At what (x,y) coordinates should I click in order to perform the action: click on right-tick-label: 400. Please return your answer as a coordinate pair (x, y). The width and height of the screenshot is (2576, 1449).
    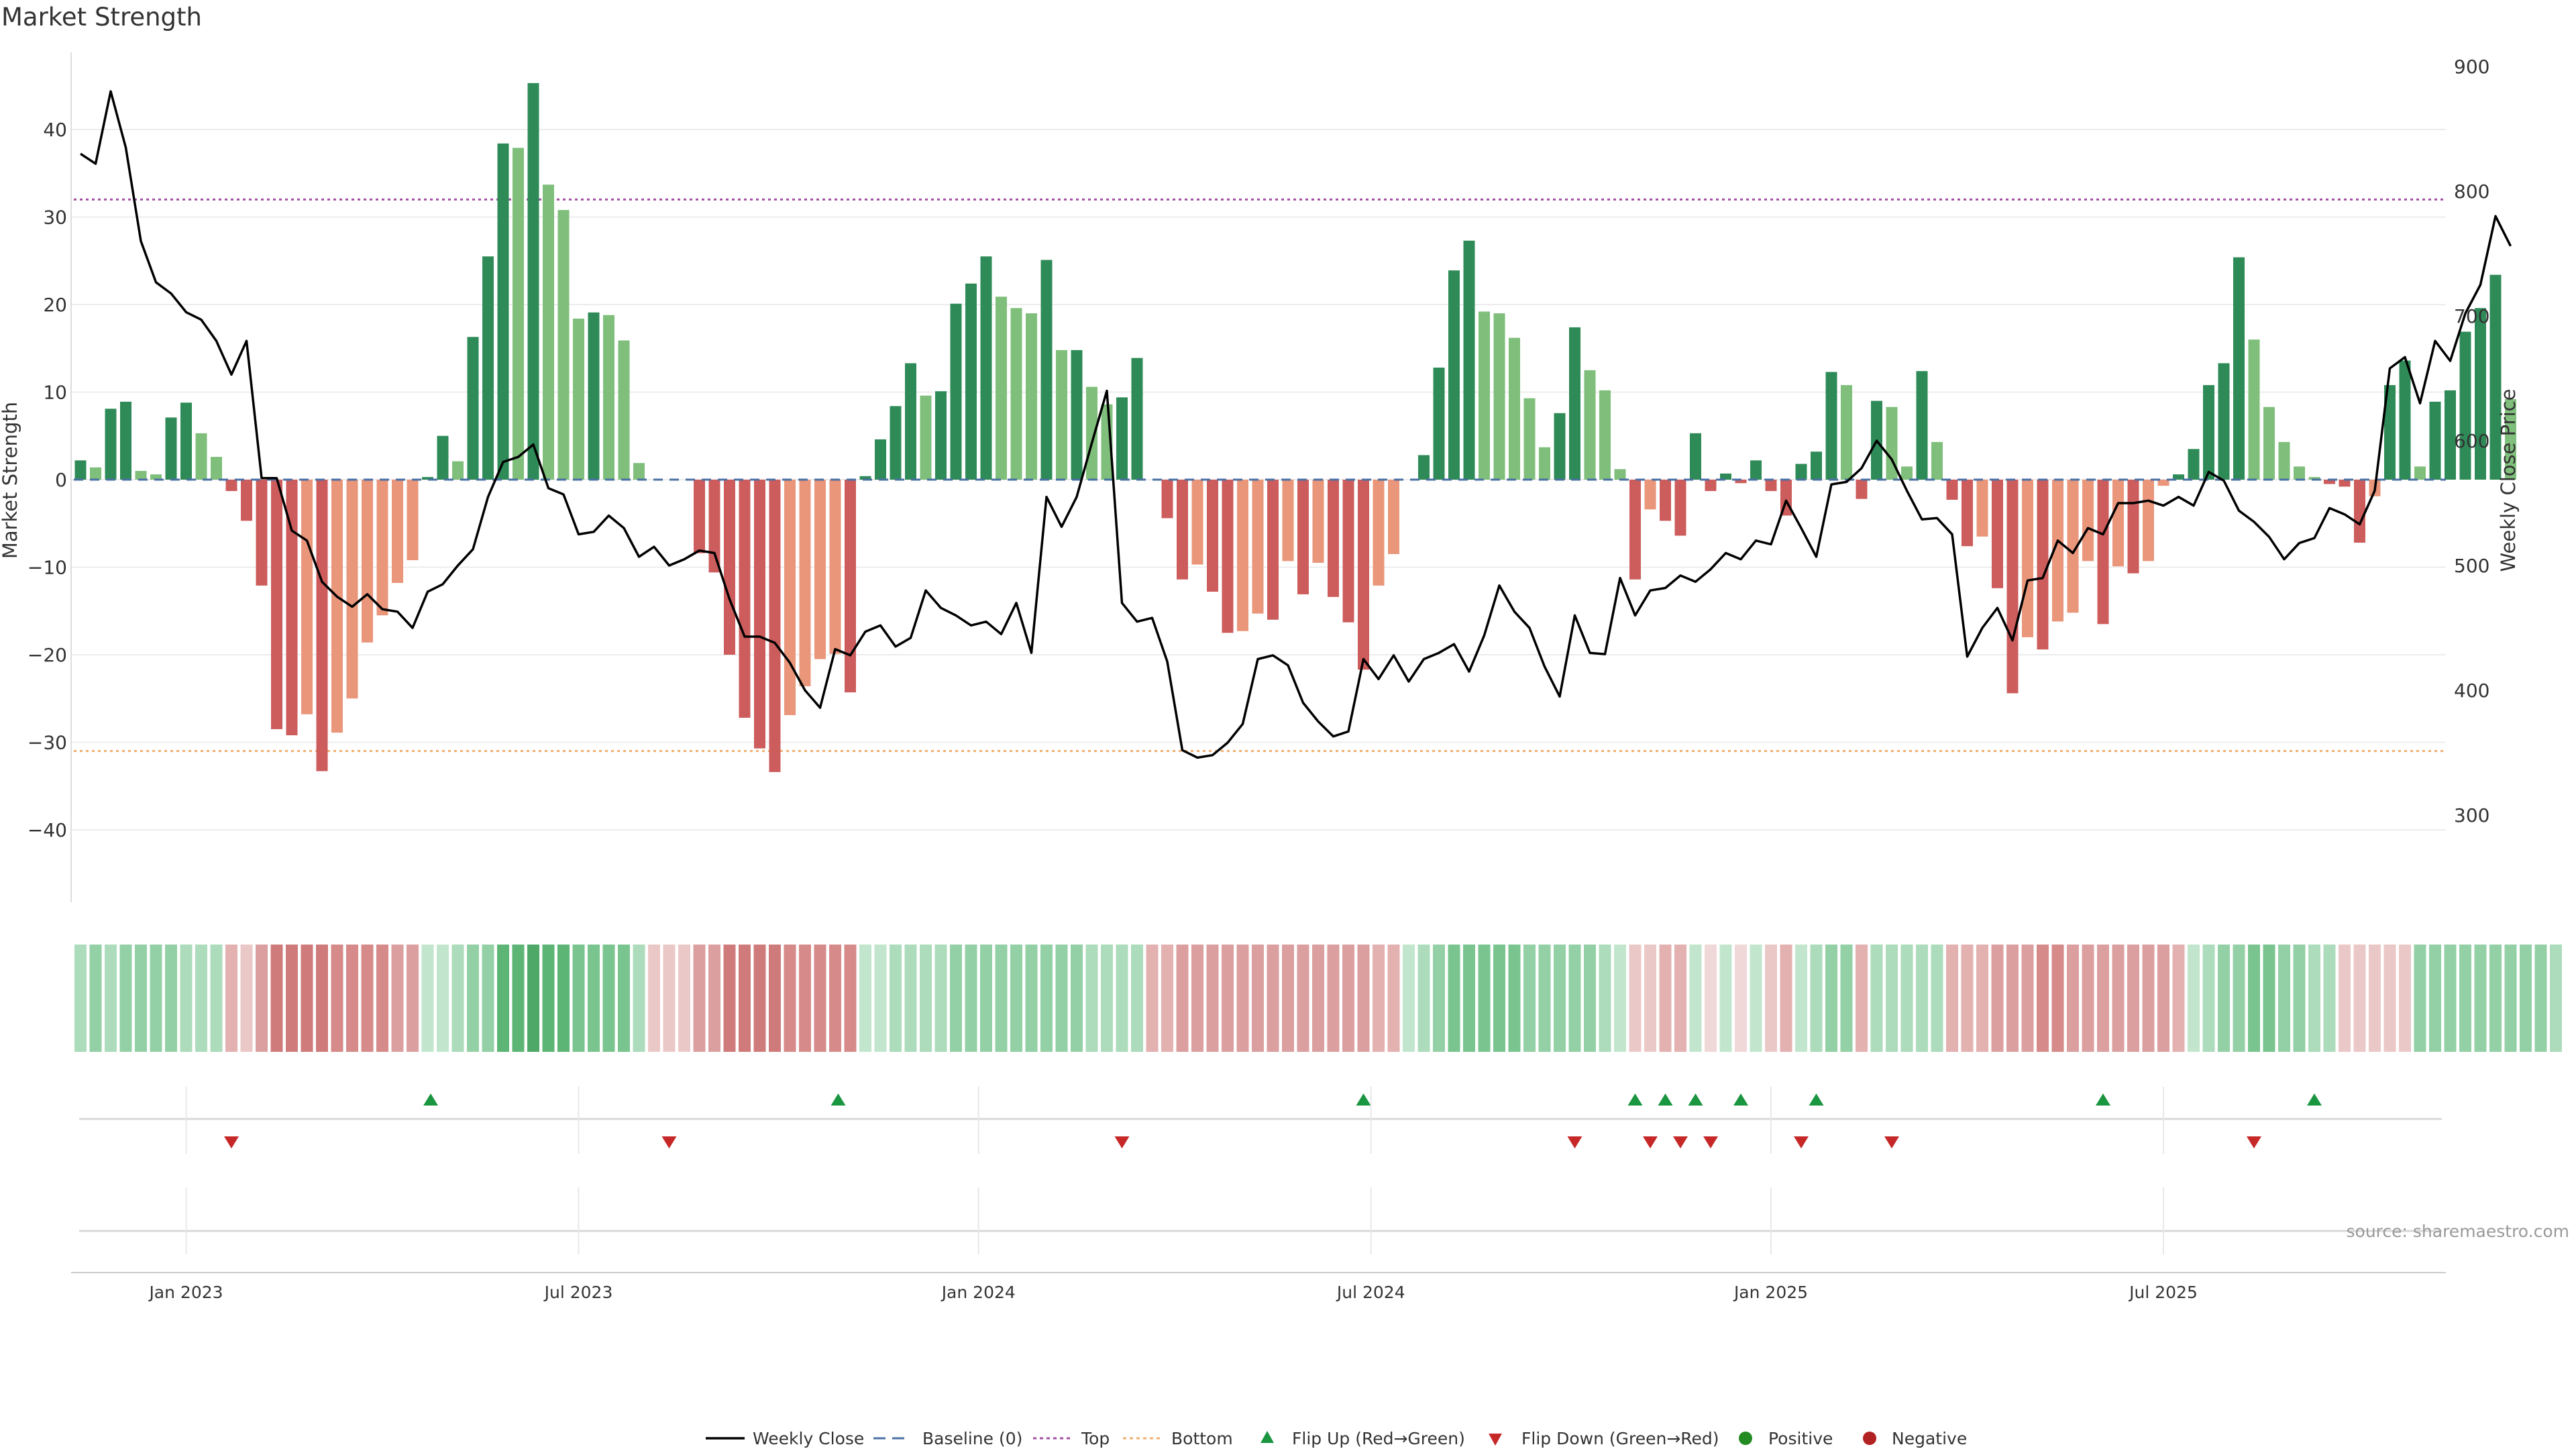
    Looking at the image, I should click on (2471, 691).